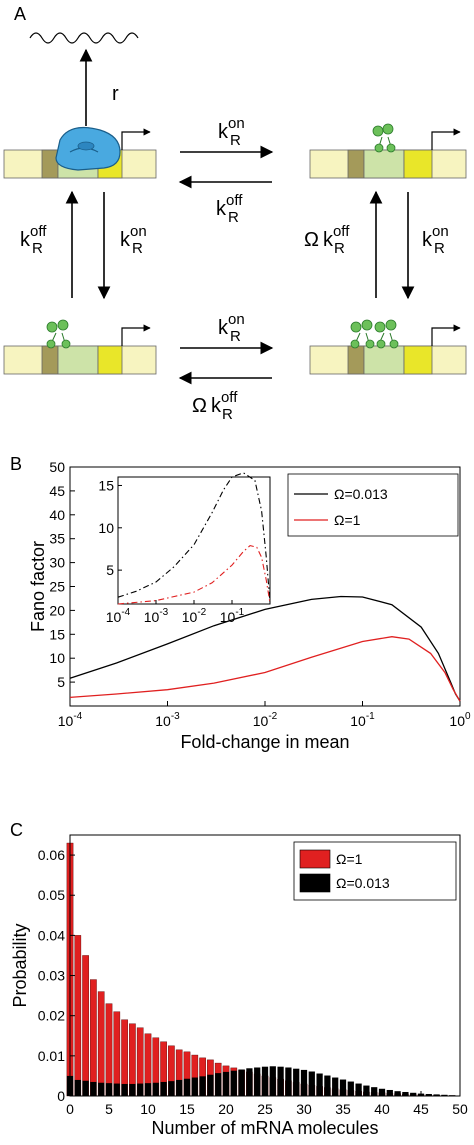 The height and width of the screenshot is (1145, 474). I want to click on x-tick-label: 35, so click(343, 1109).